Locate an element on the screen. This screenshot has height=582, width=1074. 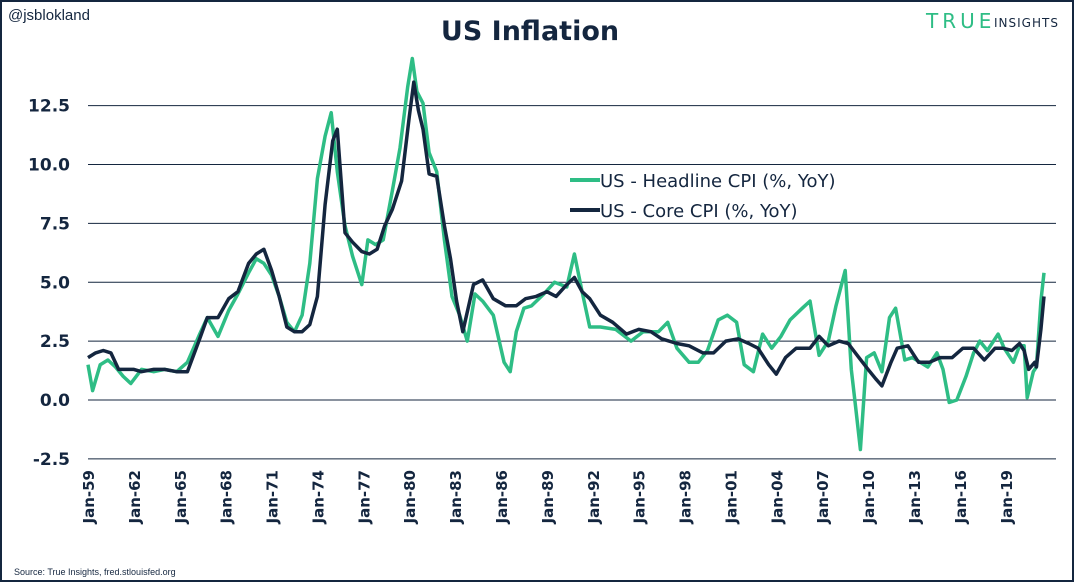
x-tick-label: Jan-86 is located at coordinates (502, 497).